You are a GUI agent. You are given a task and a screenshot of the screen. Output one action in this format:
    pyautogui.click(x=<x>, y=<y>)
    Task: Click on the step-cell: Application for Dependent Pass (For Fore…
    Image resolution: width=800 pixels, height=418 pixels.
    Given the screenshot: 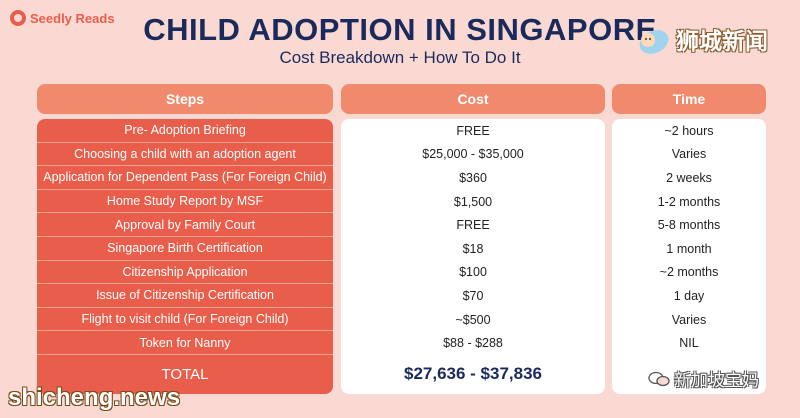 What is the action you would take?
    pyautogui.click(x=185, y=178)
    